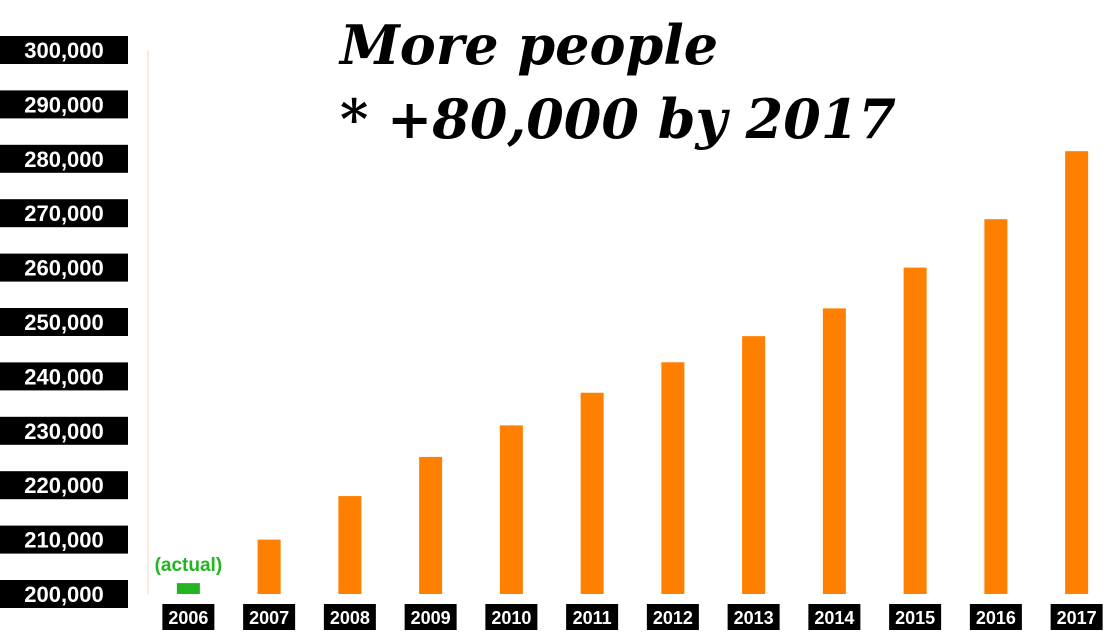 Image resolution: width=1117 pixels, height=634 pixels. I want to click on y-tick-label: 280,000, so click(64, 159).